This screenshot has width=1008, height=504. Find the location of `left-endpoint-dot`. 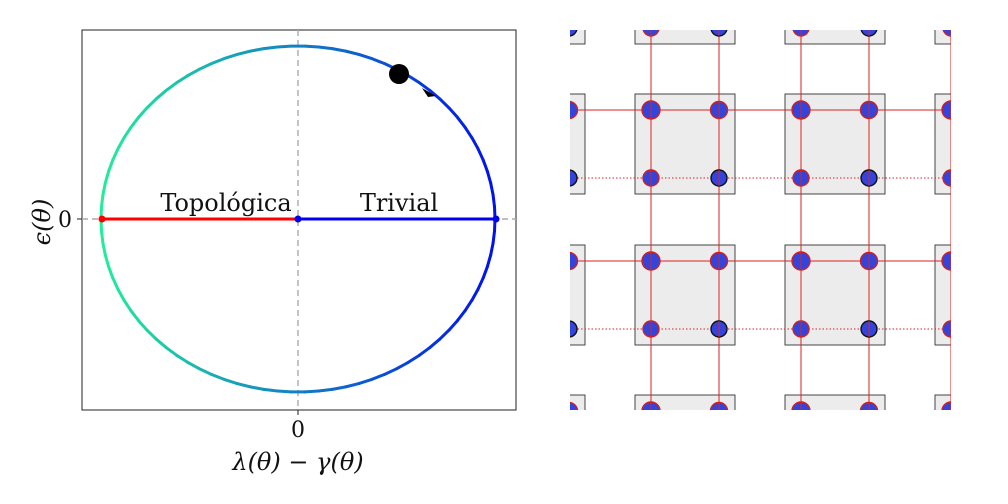

left-endpoint-dot is located at coordinates (102, 219).